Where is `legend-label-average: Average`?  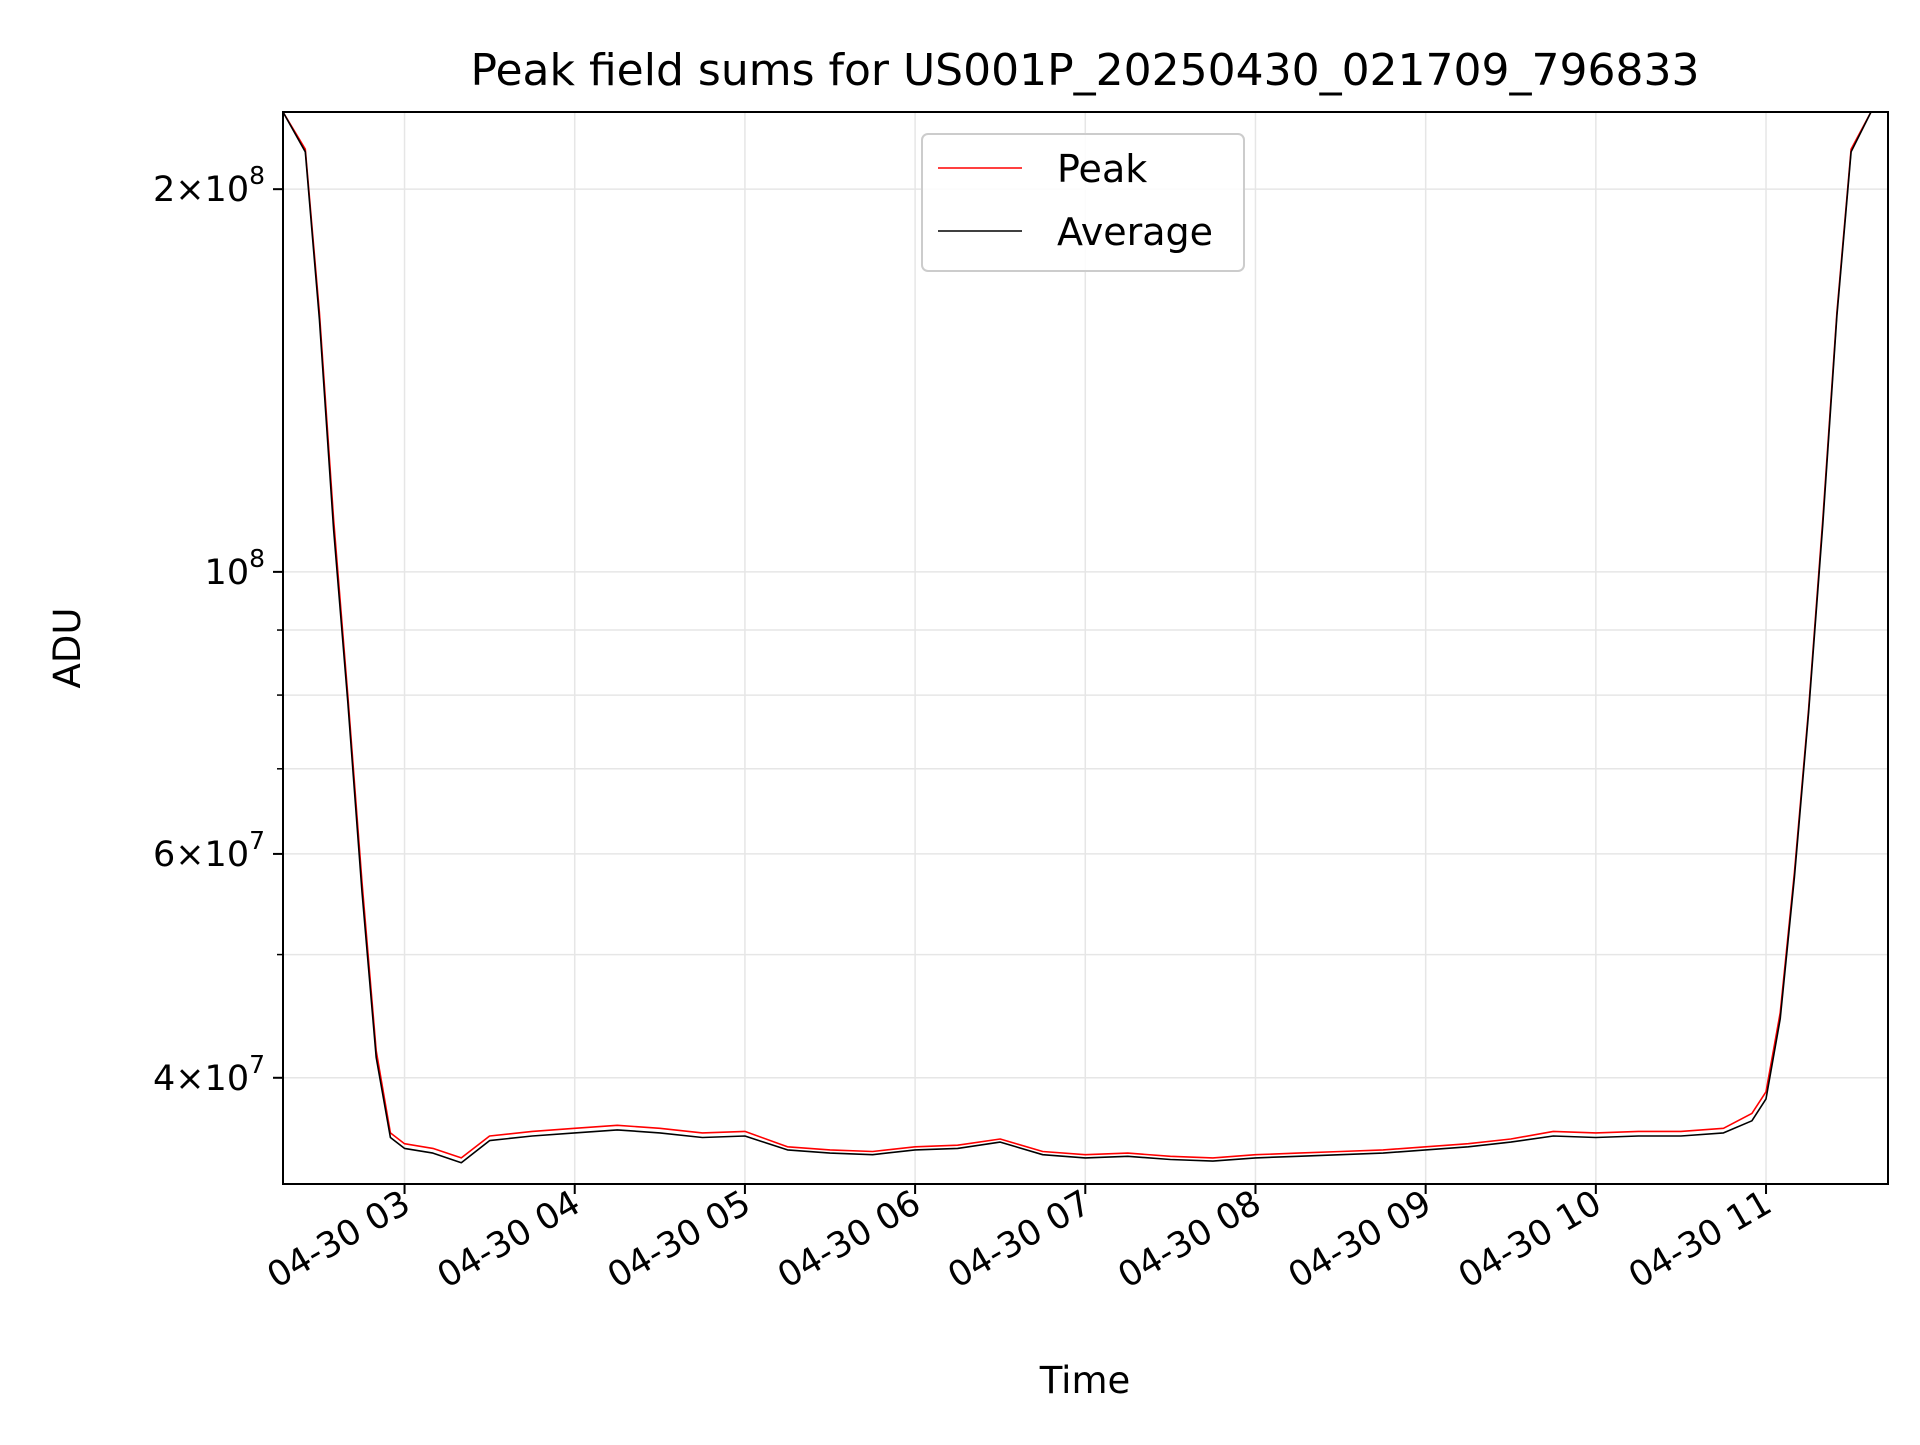
legend-label-average: Average is located at coordinates (1135, 232).